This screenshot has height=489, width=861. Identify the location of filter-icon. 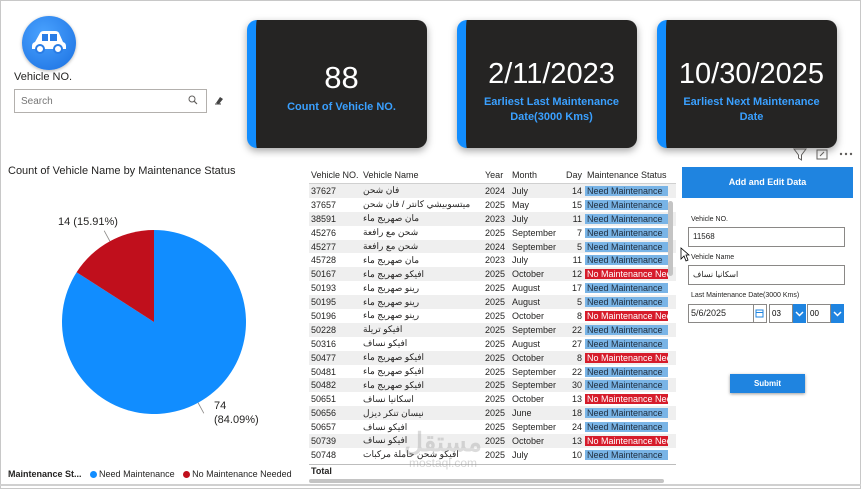
(800, 154).